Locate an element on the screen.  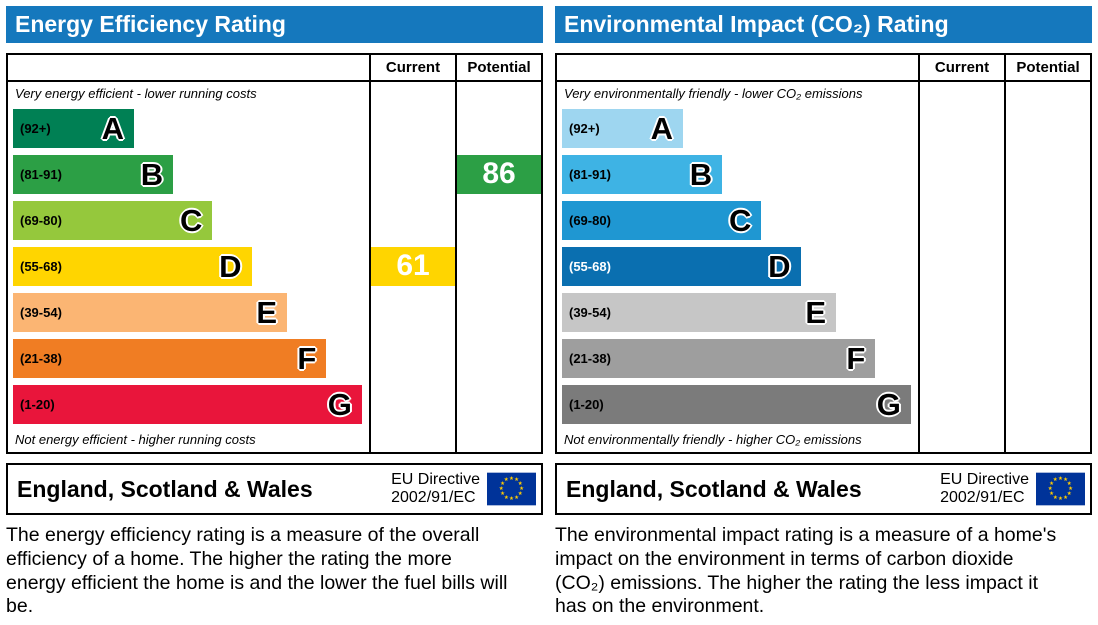
band-row-d: (55-68) D is located at coordinates (823, 266).